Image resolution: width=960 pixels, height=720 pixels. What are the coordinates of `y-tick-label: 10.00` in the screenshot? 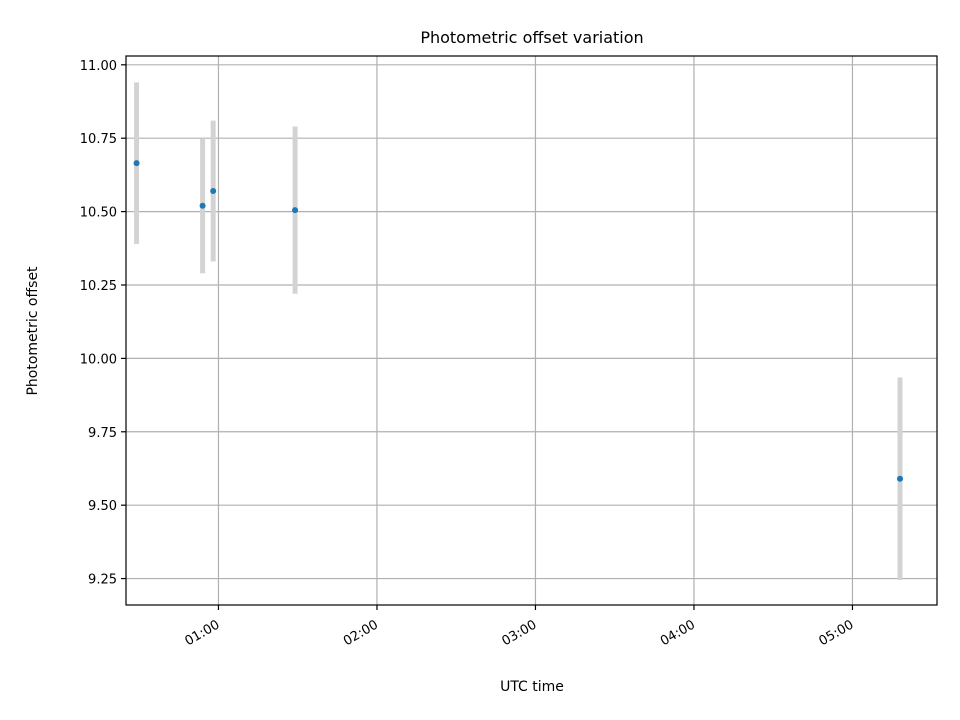 It's located at (98, 359).